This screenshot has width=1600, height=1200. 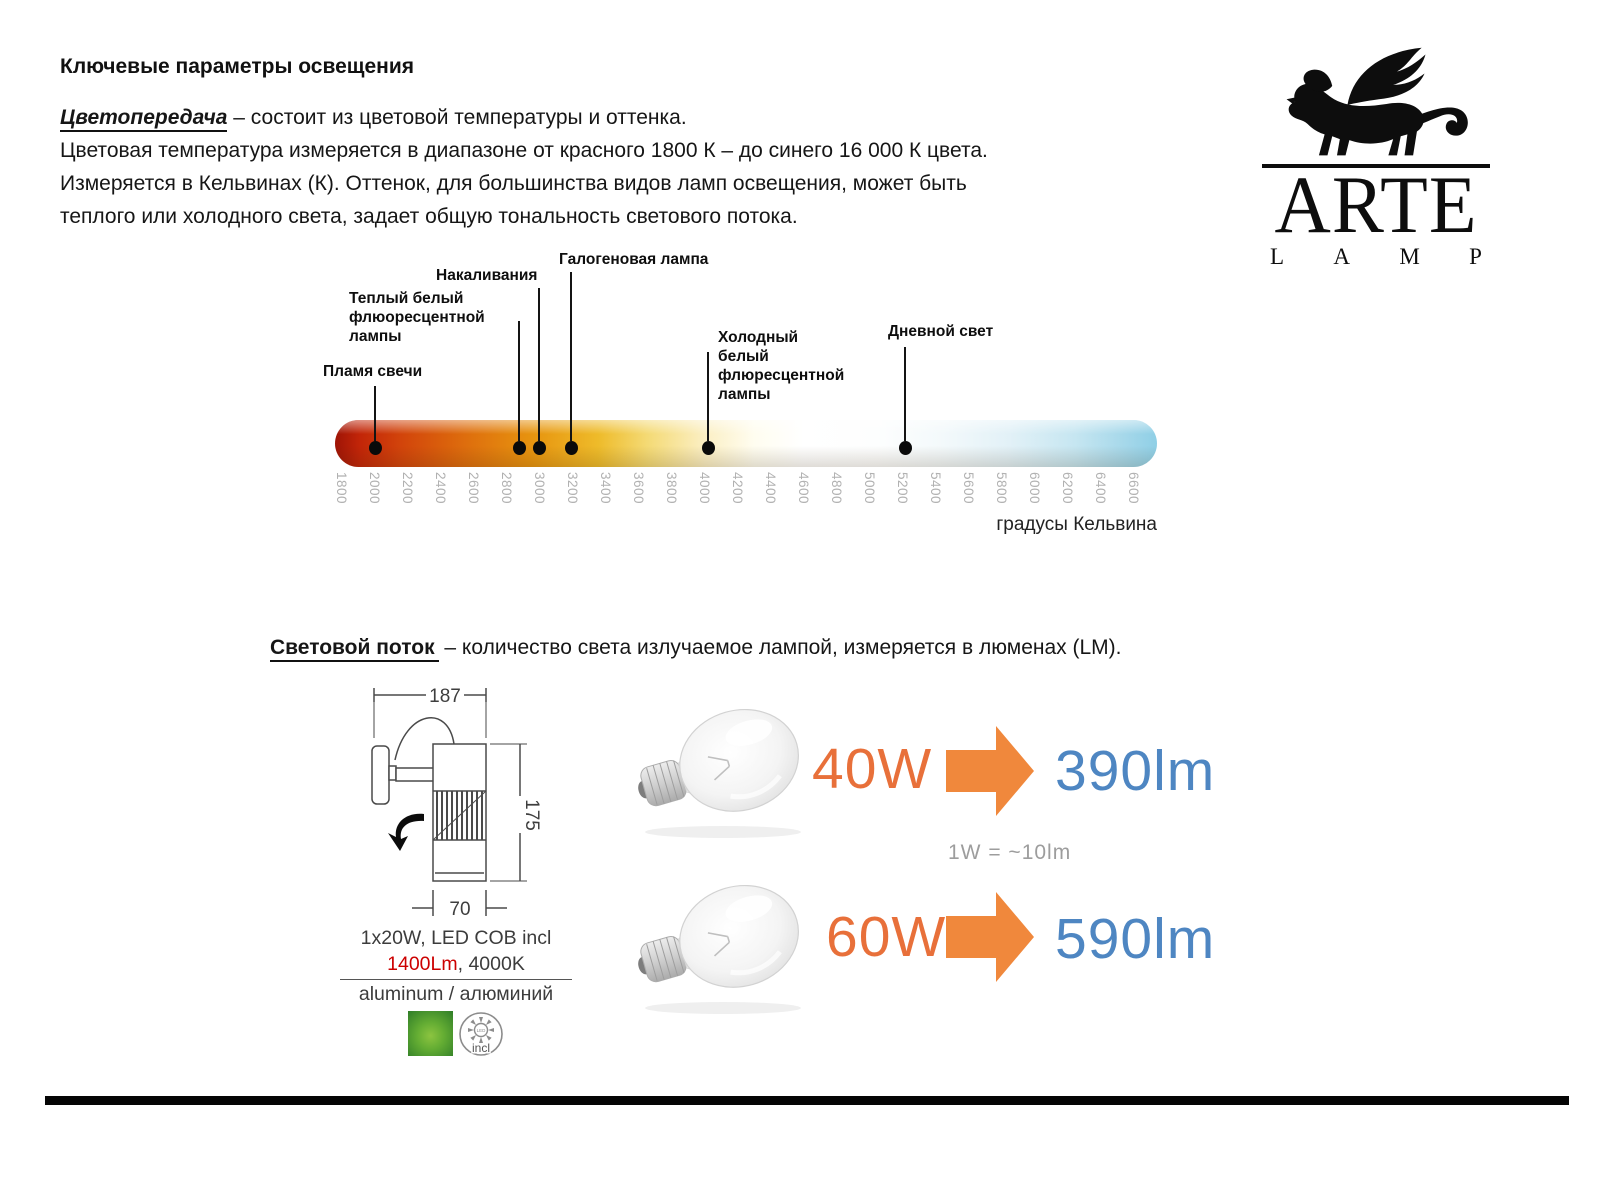 What do you see at coordinates (968, 488) in the screenshot?
I see `kelvin-tick-label: 5600` at bounding box center [968, 488].